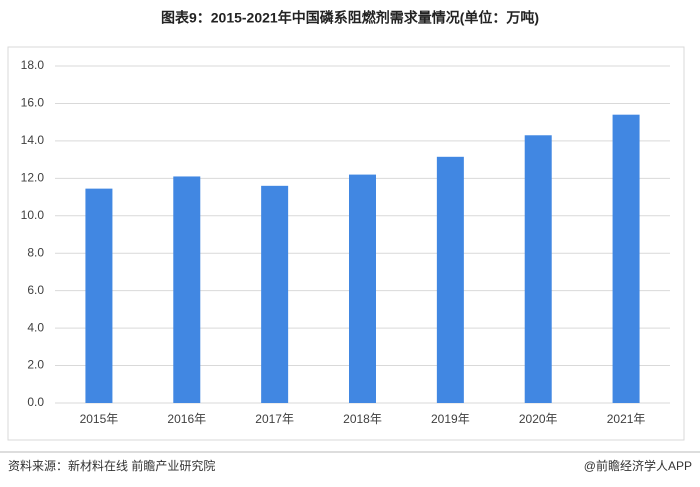 The width and height of the screenshot is (700, 487). I want to click on y-tick-label: 0.0, so click(35, 402).